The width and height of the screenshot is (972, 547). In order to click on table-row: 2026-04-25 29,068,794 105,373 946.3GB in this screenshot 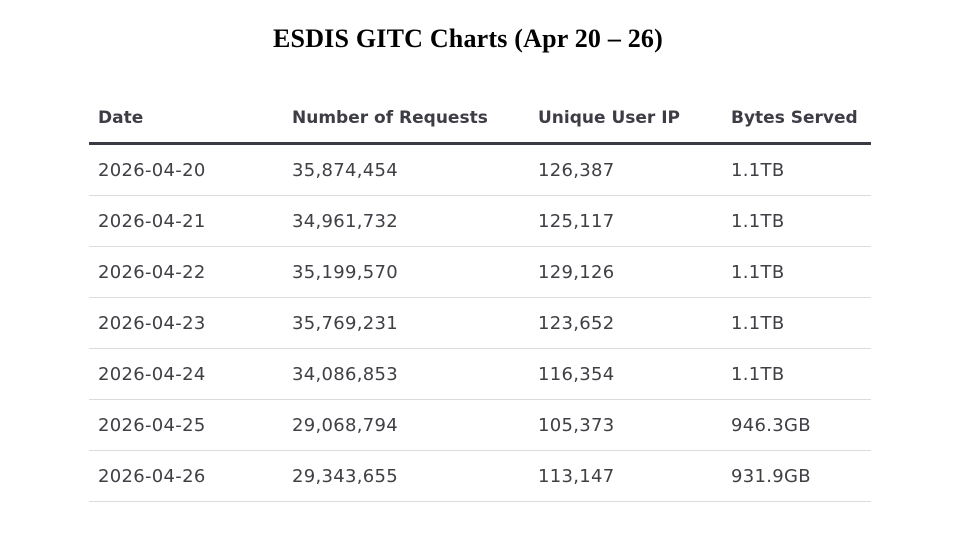, I will do `click(480, 425)`.